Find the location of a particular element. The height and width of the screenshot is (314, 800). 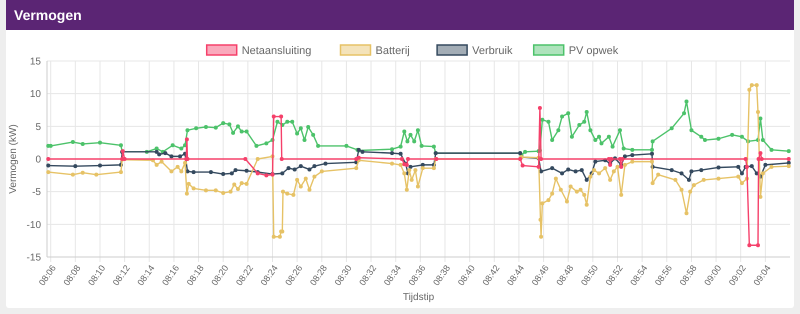

y-axis-title: Vermogen (kW) is located at coordinates (13, 159).